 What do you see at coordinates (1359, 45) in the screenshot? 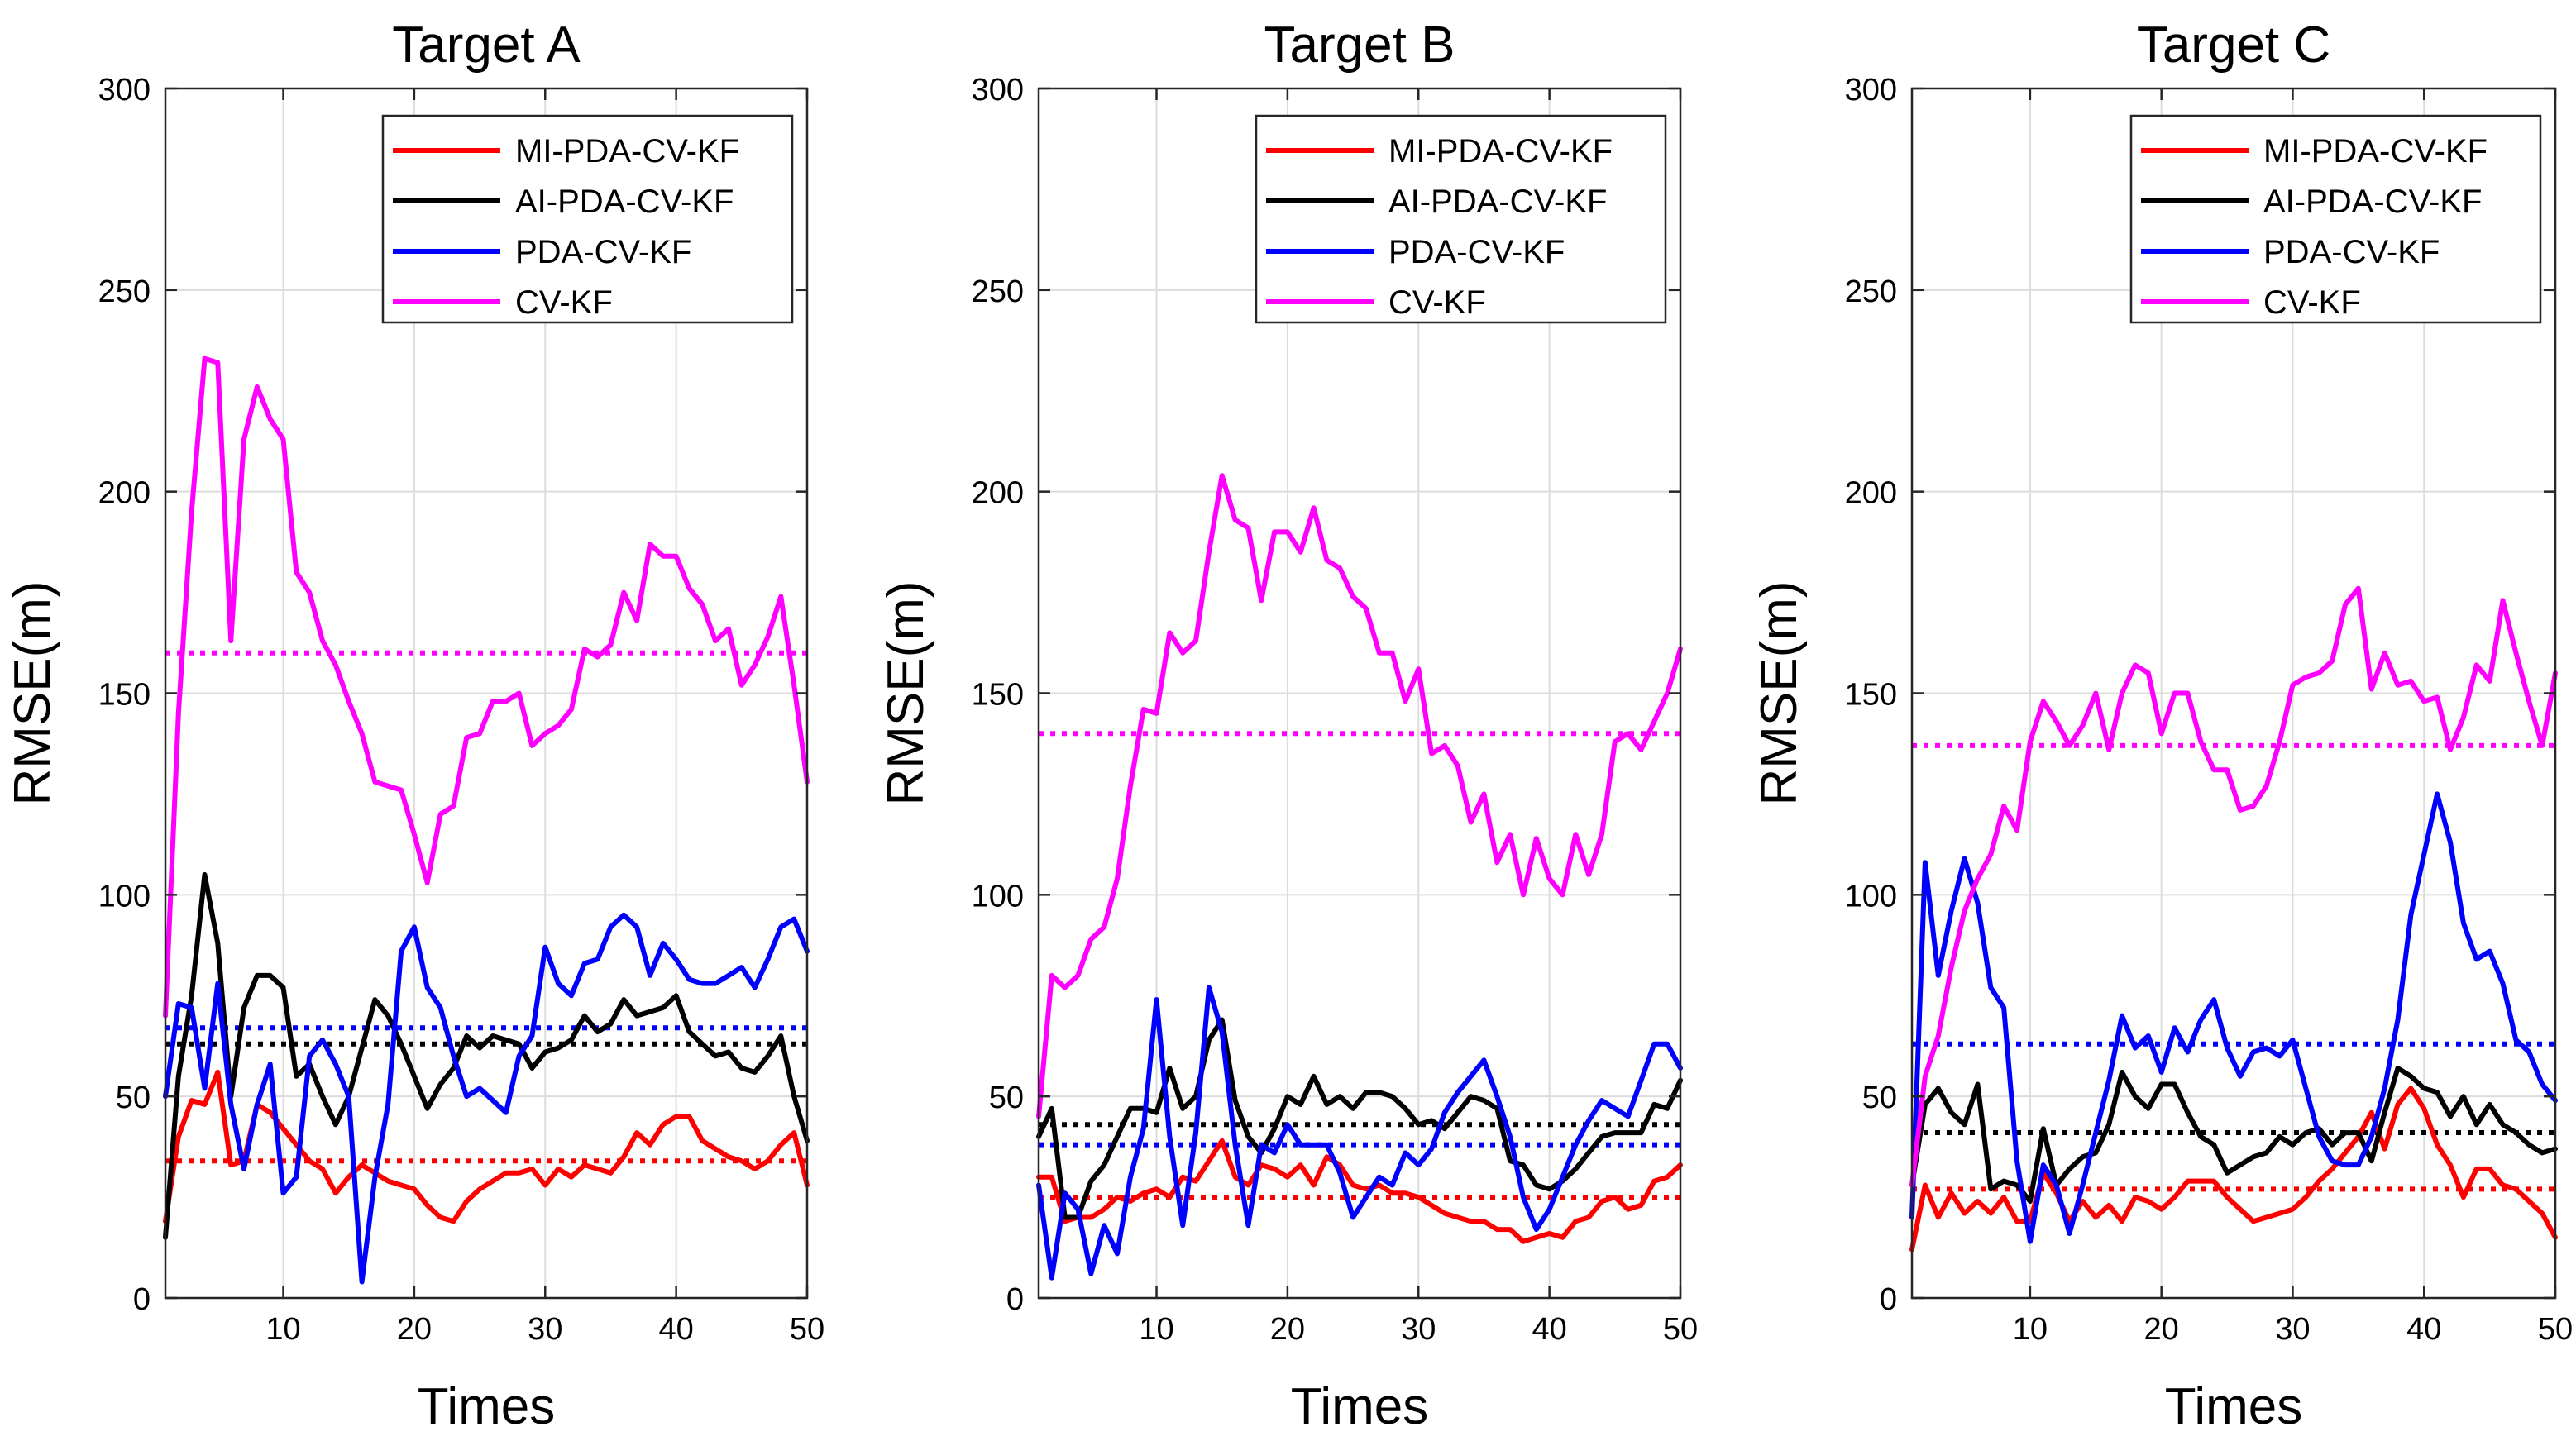
I see `chart-title: Target B` at bounding box center [1359, 45].